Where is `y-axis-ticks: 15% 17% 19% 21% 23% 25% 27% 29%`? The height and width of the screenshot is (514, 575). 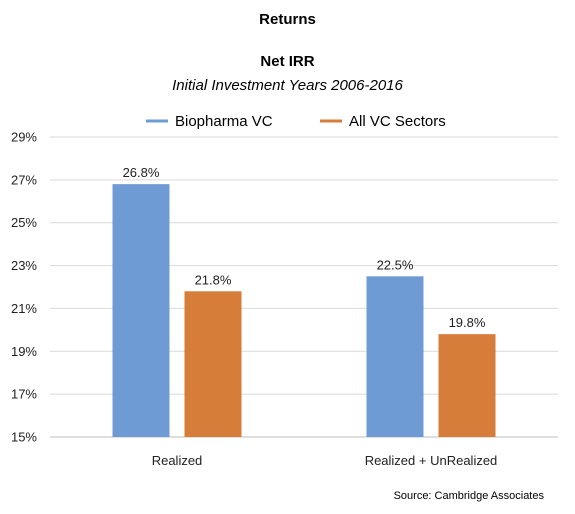
y-axis-ticks: 15% 17% 19% 21% 23% 25% 27% 29% is located at coordinates (24, 287).